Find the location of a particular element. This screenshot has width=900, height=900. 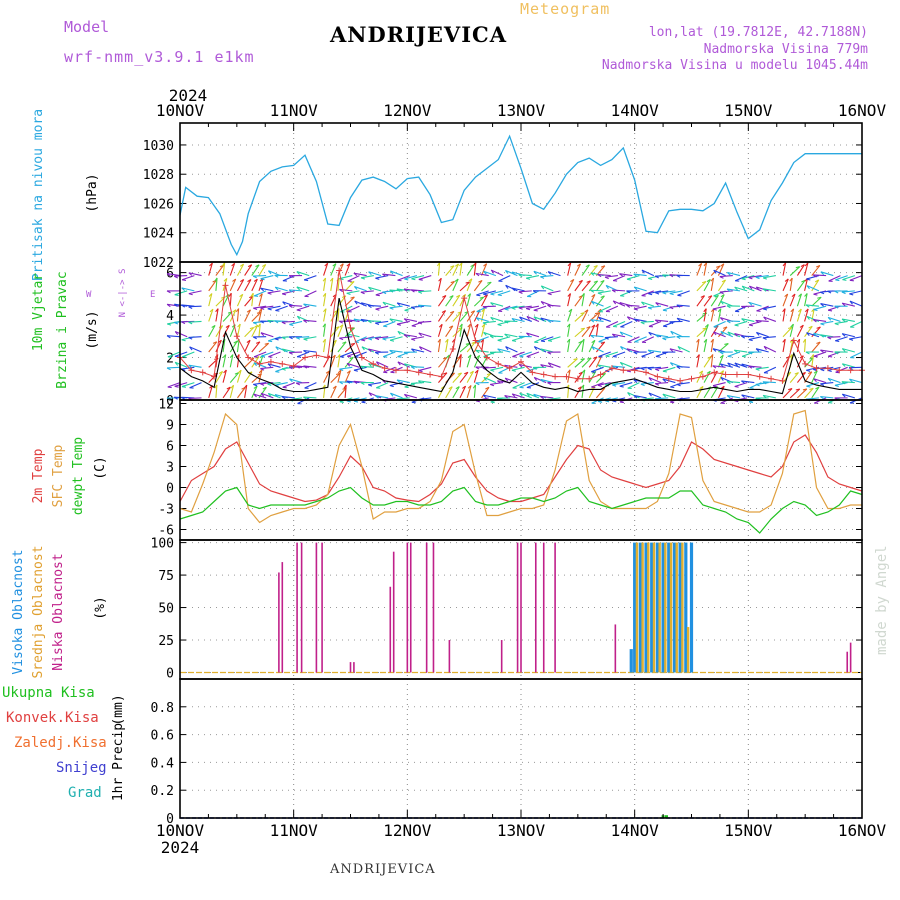

y-tick-label: 25 is located at coordinates (166, 641).